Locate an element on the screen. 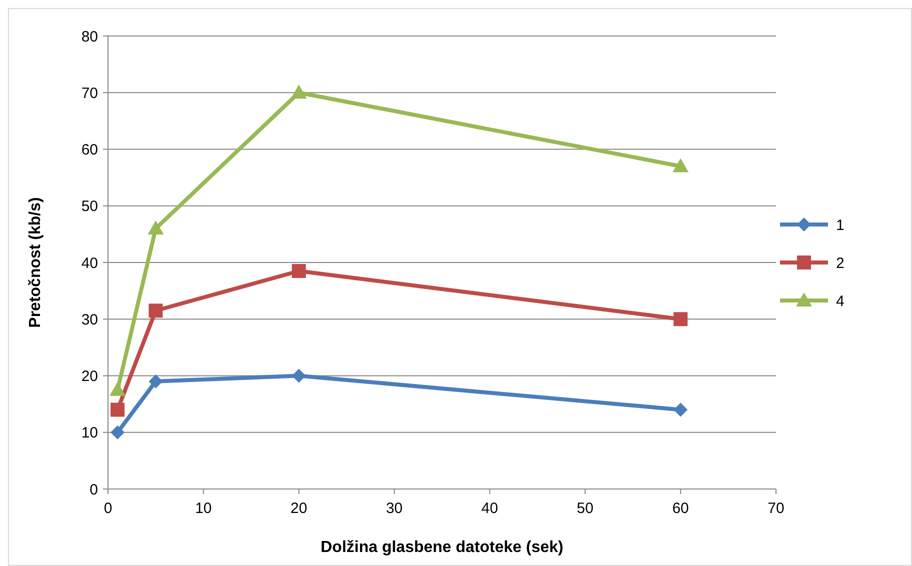 The image size is (912, 566). x-tick-label: 20 is located at coordinates (299, 508).